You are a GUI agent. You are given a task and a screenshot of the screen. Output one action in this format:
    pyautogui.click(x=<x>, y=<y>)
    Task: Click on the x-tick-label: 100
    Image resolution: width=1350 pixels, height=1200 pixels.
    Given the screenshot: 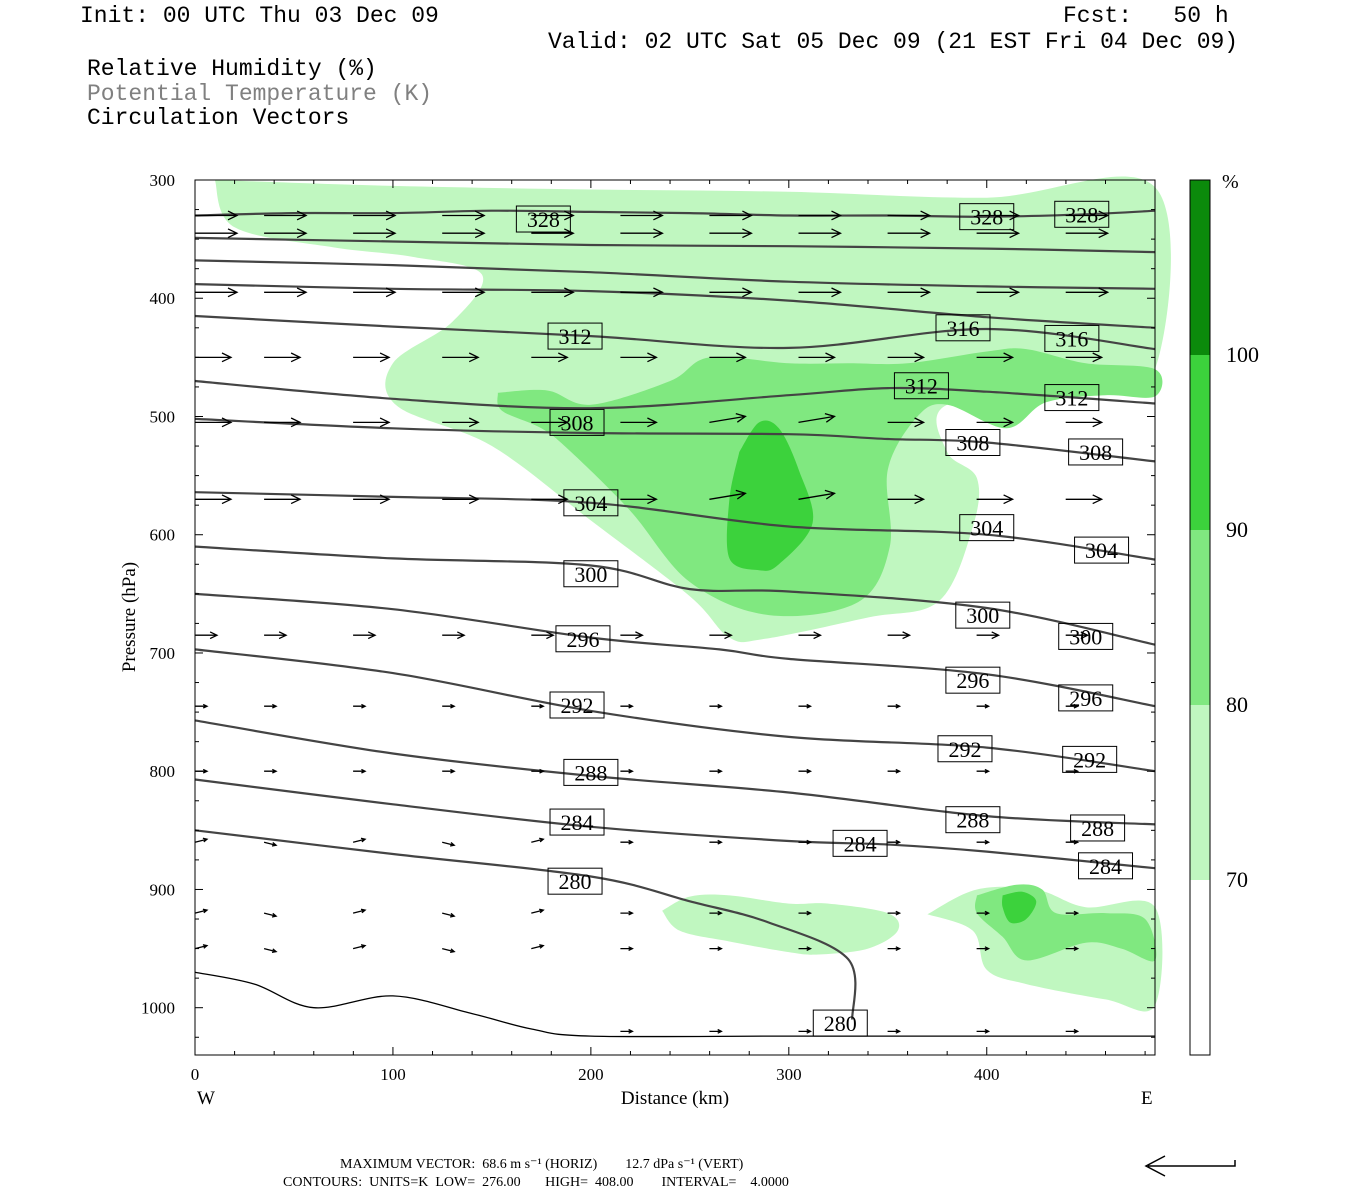 What is the action you would take?
    pyautogui.click(x=393, y=1074)
    